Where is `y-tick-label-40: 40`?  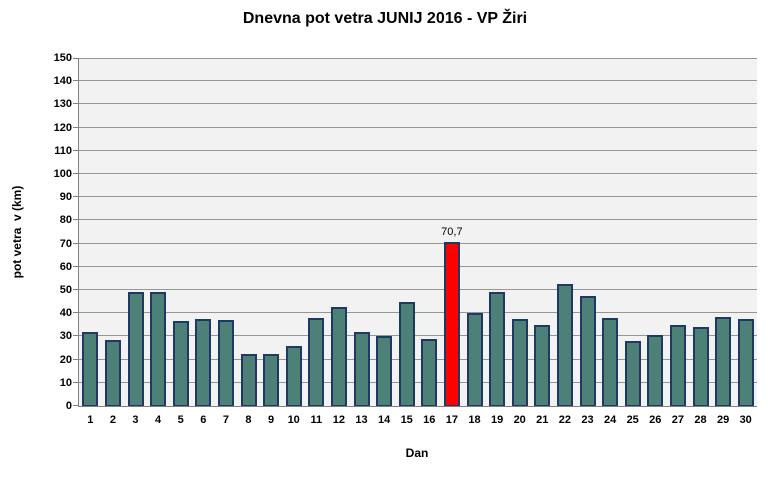 y-tick-label-40: 40 is located at coordinates (65, 313).